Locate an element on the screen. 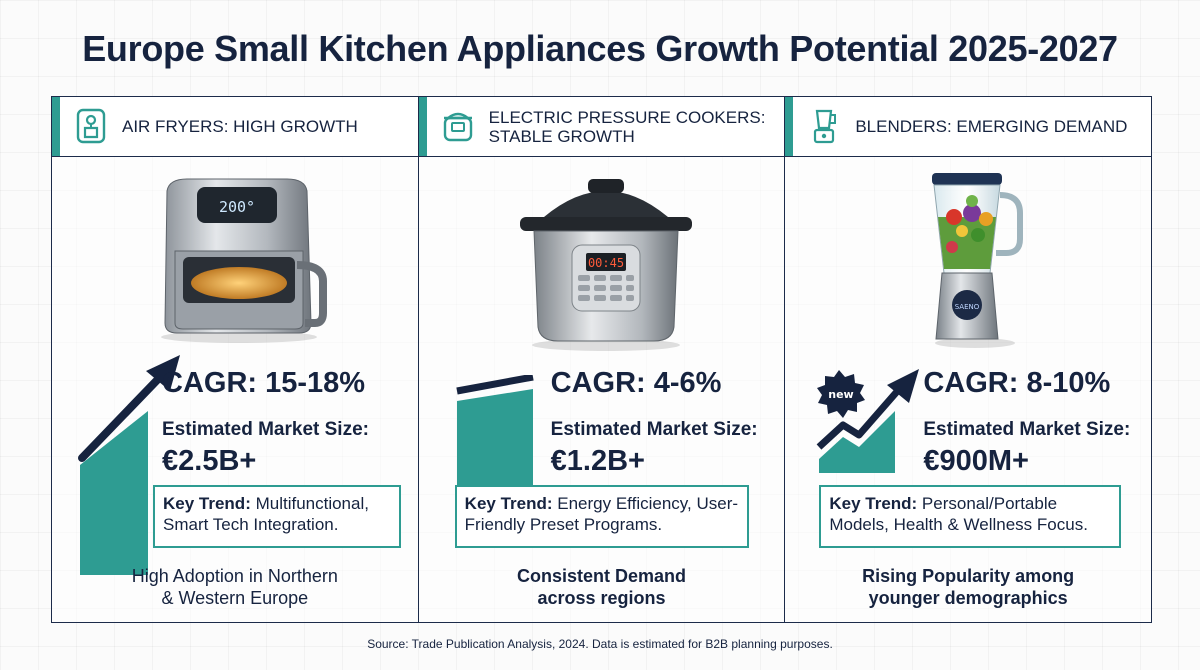 The height and width of the screenshot is (670, 1200). panel-heading: ELECTRIC PRESSURE COOKERS: STABLE GROWTH is located at coordinates (627, 126).